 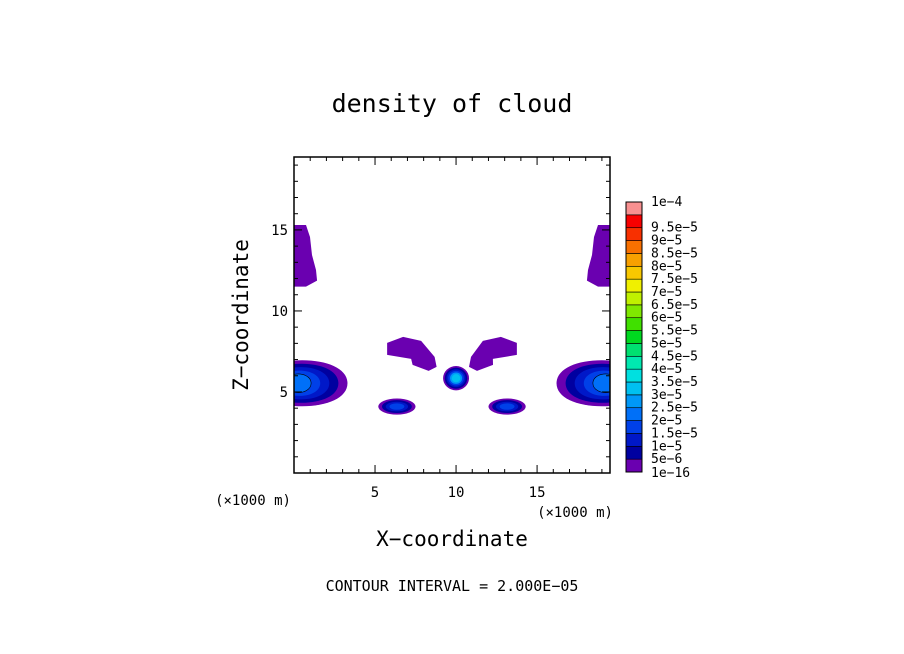 What do you see at coordinates (666, 446) in the screenshot?
I see `colorbar-label: 1e−5` at bounding box center [666, 446].